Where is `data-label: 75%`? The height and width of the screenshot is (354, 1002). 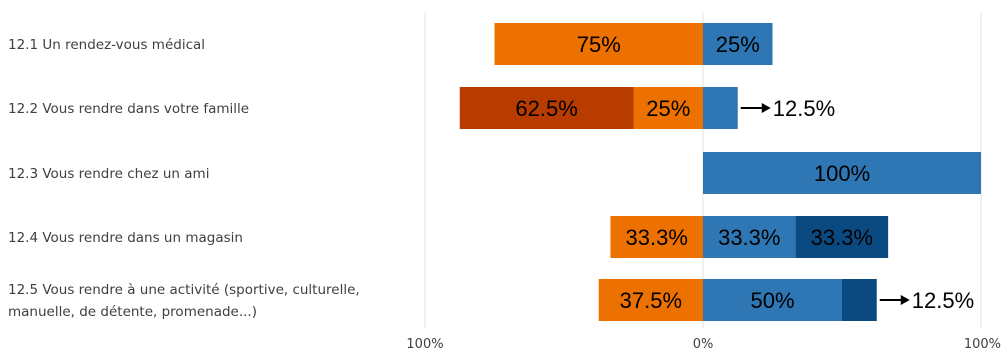 data-label: 75% is located at coordinates (599, 44).